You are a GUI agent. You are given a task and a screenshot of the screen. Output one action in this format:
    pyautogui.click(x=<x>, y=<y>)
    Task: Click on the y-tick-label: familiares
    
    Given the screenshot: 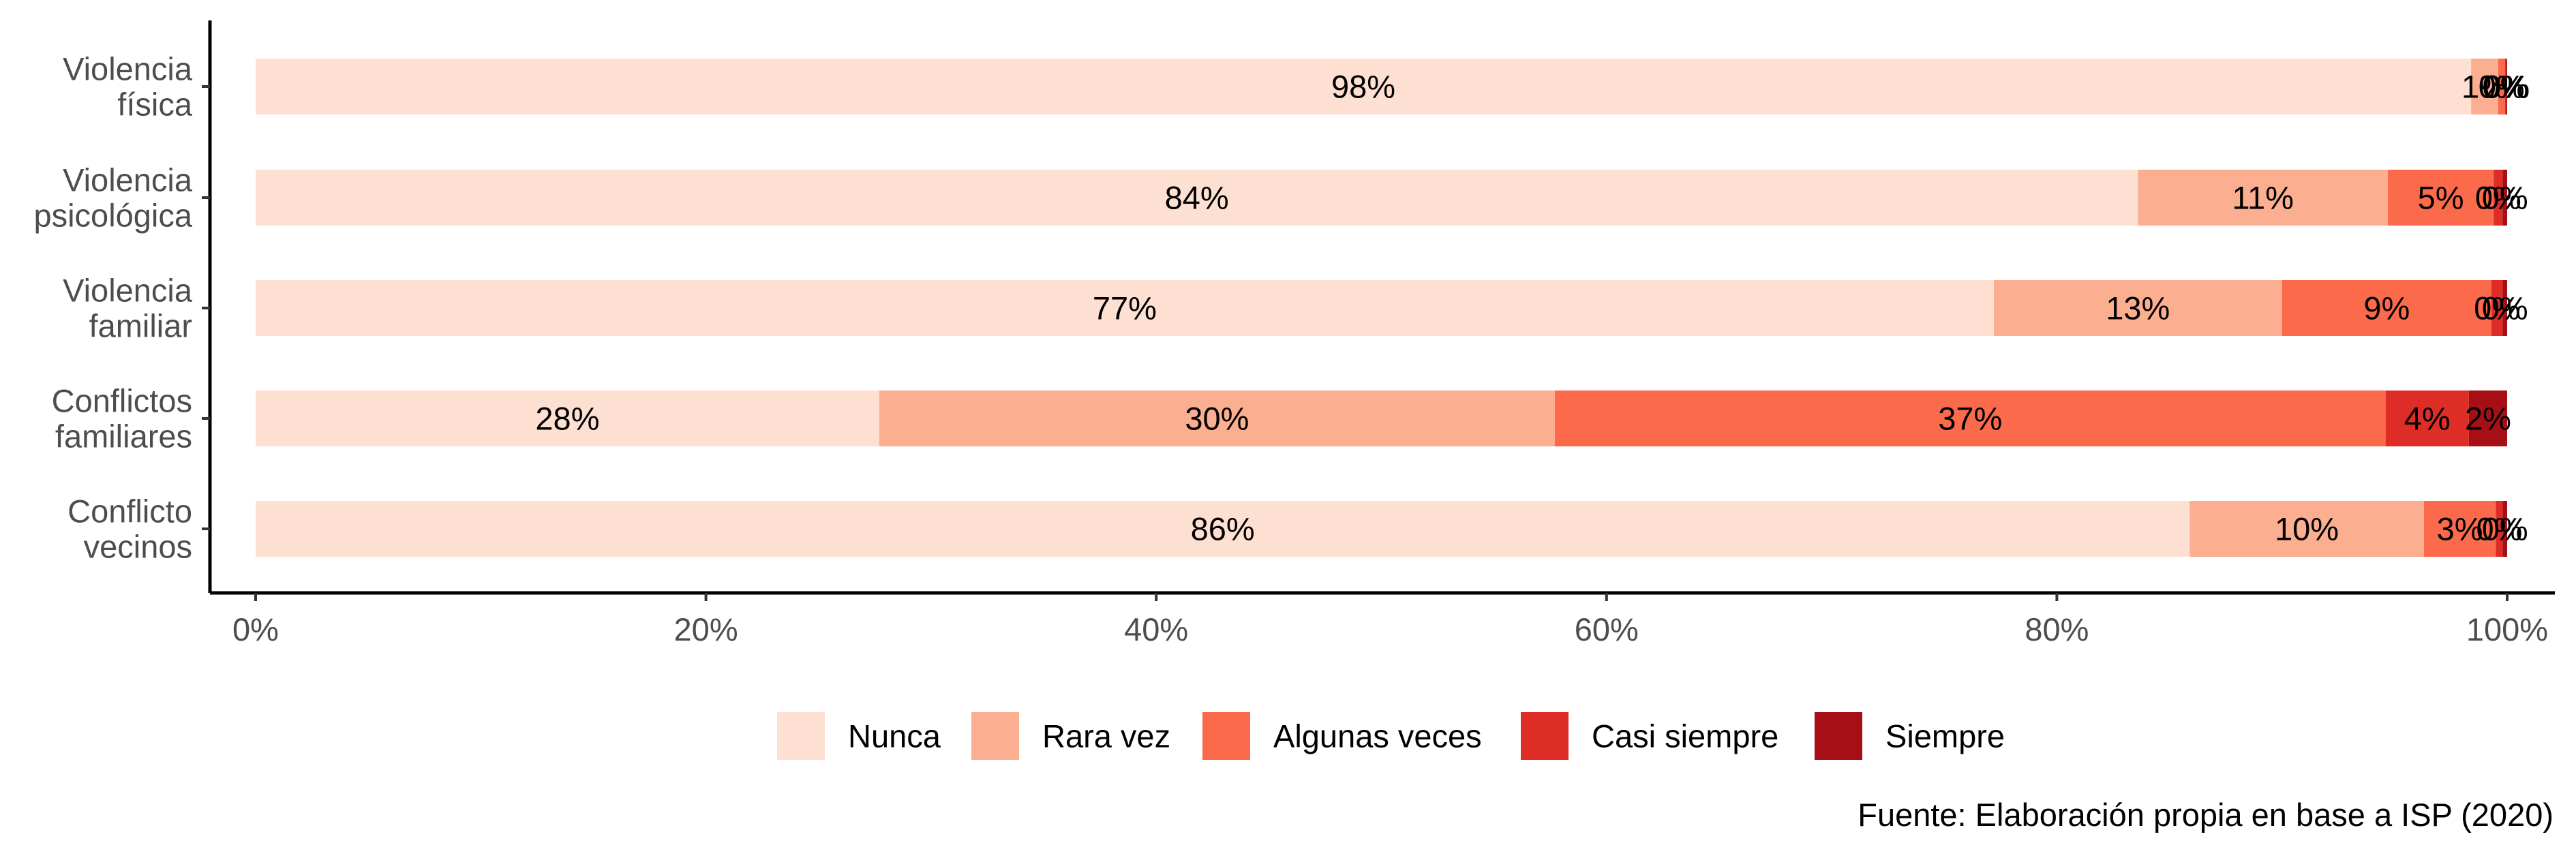 What is the action you would take?
    pyautogui.click(x=123, y=436)
    